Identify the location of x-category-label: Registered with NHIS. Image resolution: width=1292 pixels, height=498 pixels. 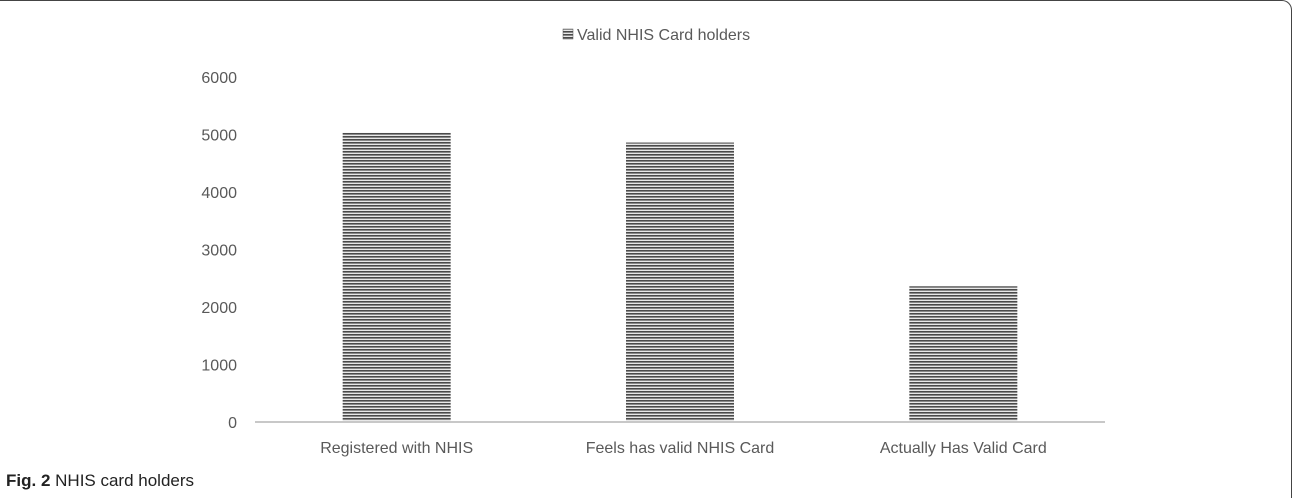
(396, 448).